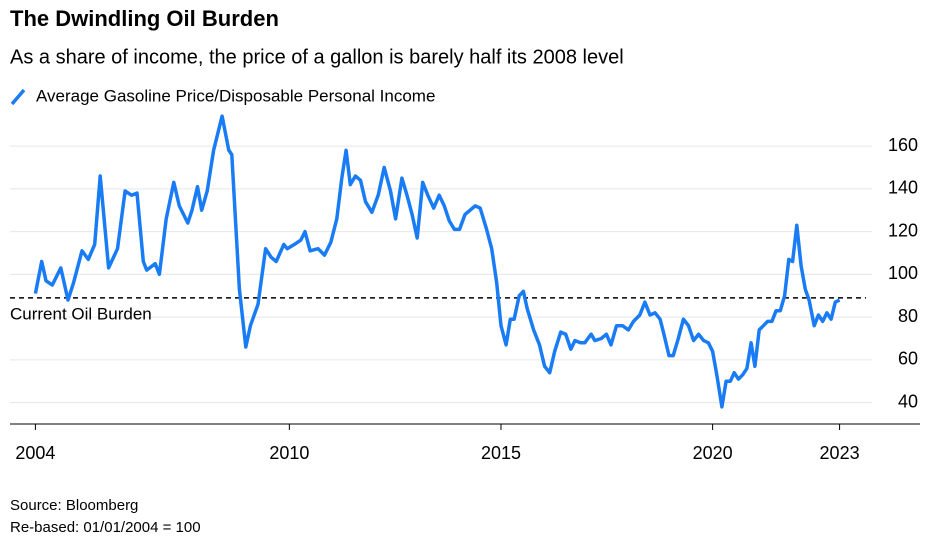 The image size is (933, 552). What do you see at coordinates (903, 273) in the screenshot?
I see `y-tick-label: 100` at bounding box center [903, 273].